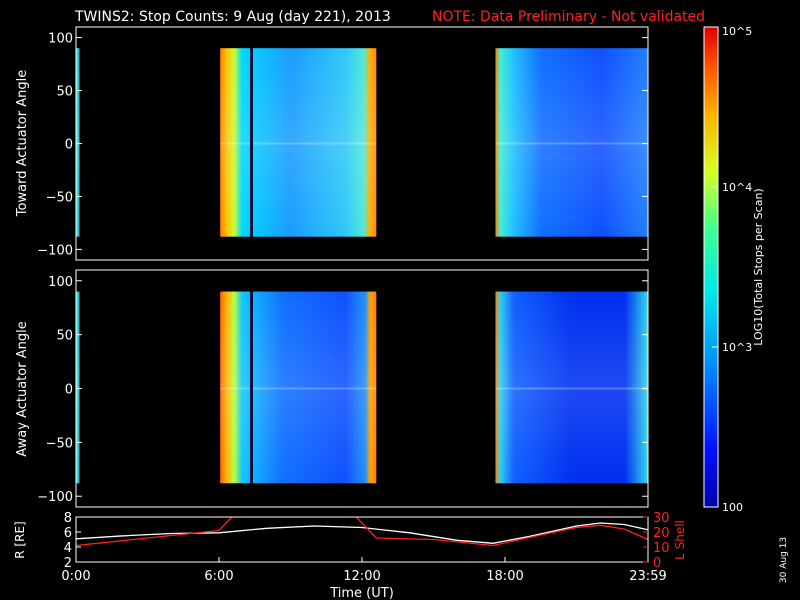 The image size is (800, 600). Describe the element at coordinates (661, 533) in the screenshot. I see `orbit-right-tick-label: 20` at that location.